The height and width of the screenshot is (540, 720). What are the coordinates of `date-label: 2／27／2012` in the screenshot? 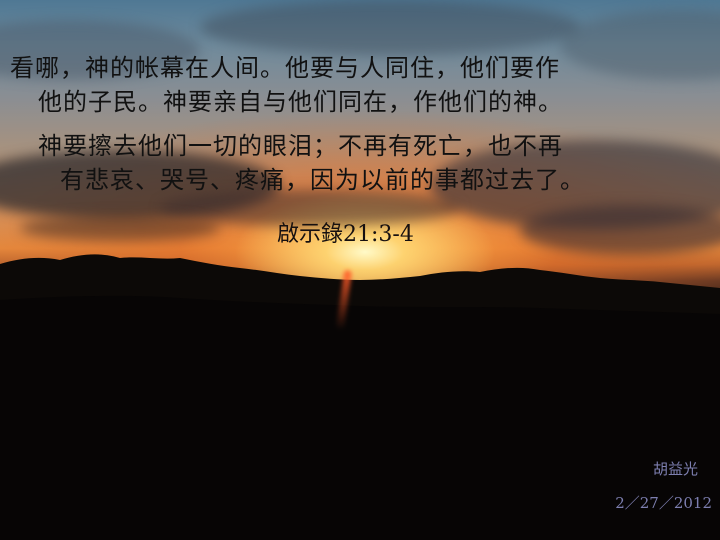 It's located at (663, 503).